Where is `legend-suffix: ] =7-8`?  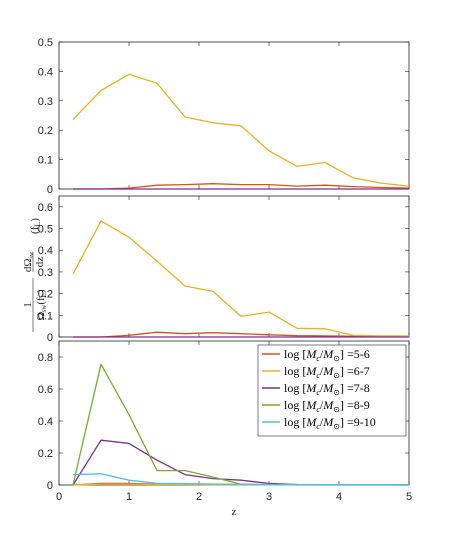
legend-suffix: ] =7-8 is located at coordinates (355, 388).